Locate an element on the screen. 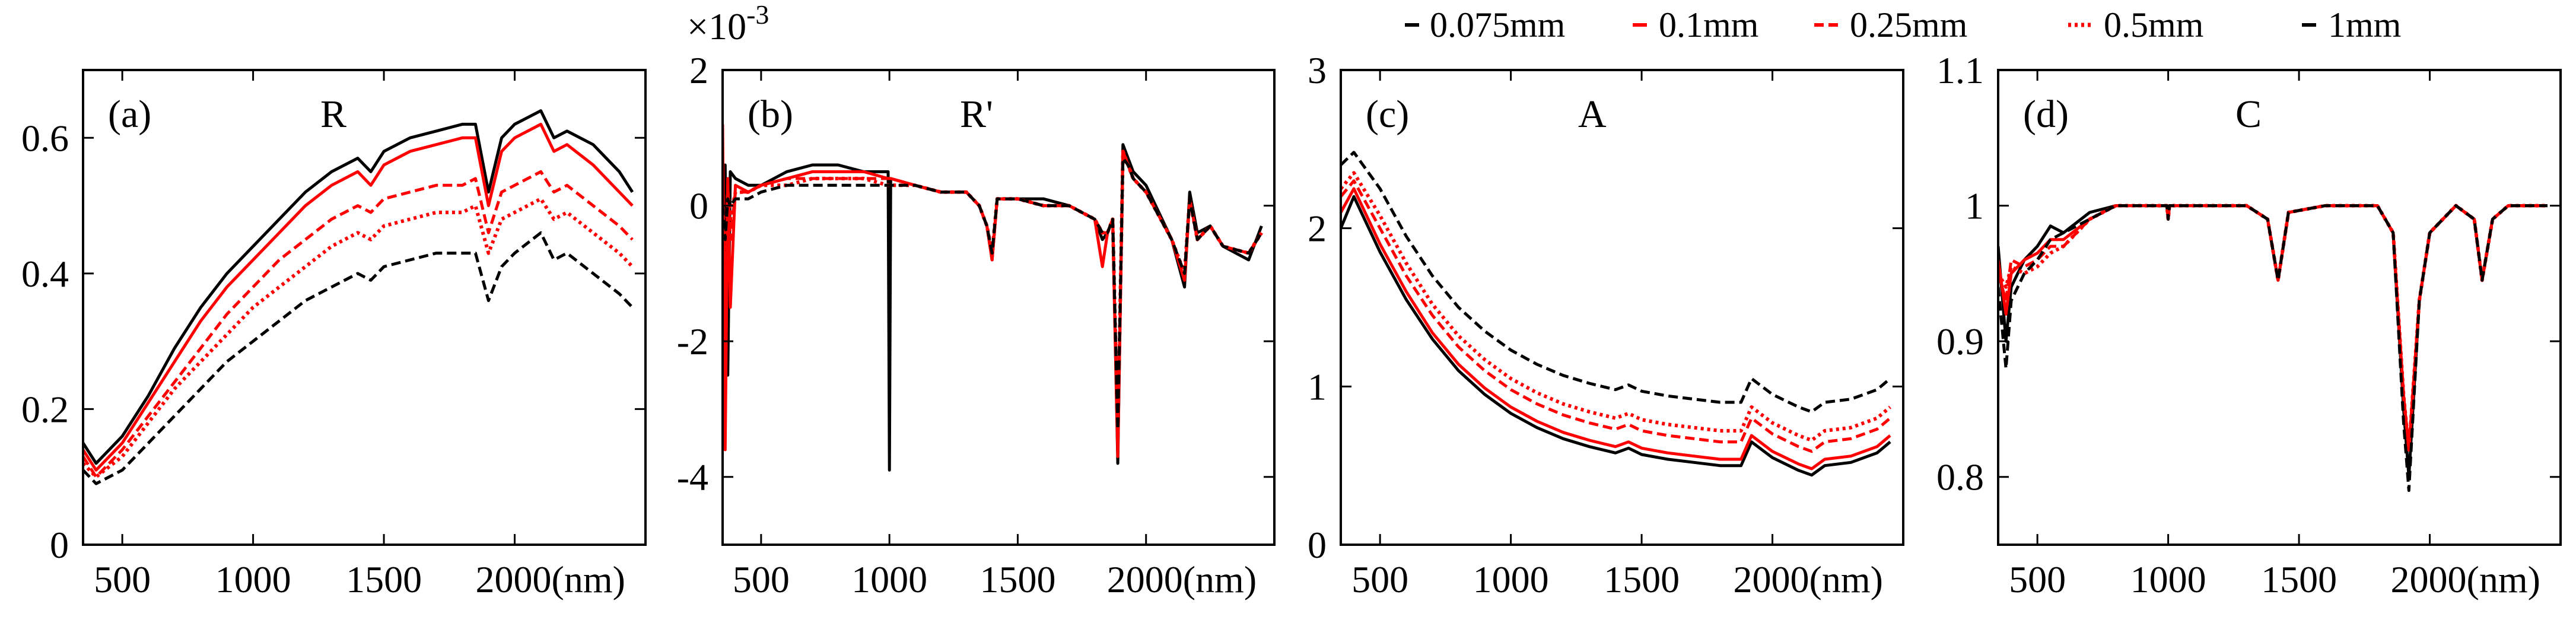 The width and height of the screenshot is (2576, 626). panel-title: C is located at coordinates (2248, 114).